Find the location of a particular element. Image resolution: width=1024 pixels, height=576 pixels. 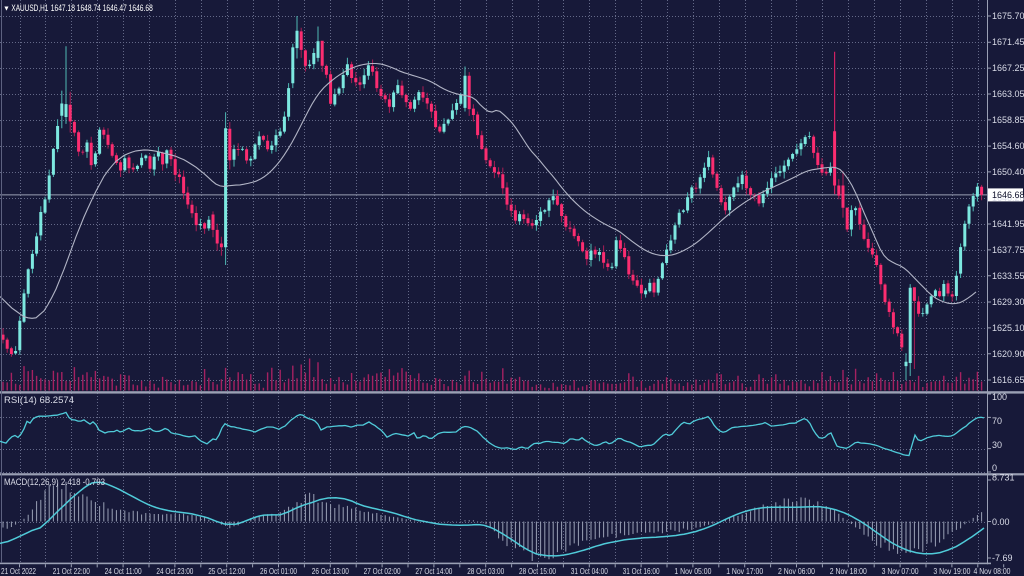

svg-text: 1675.70 is located at coordinates (1008, 16).